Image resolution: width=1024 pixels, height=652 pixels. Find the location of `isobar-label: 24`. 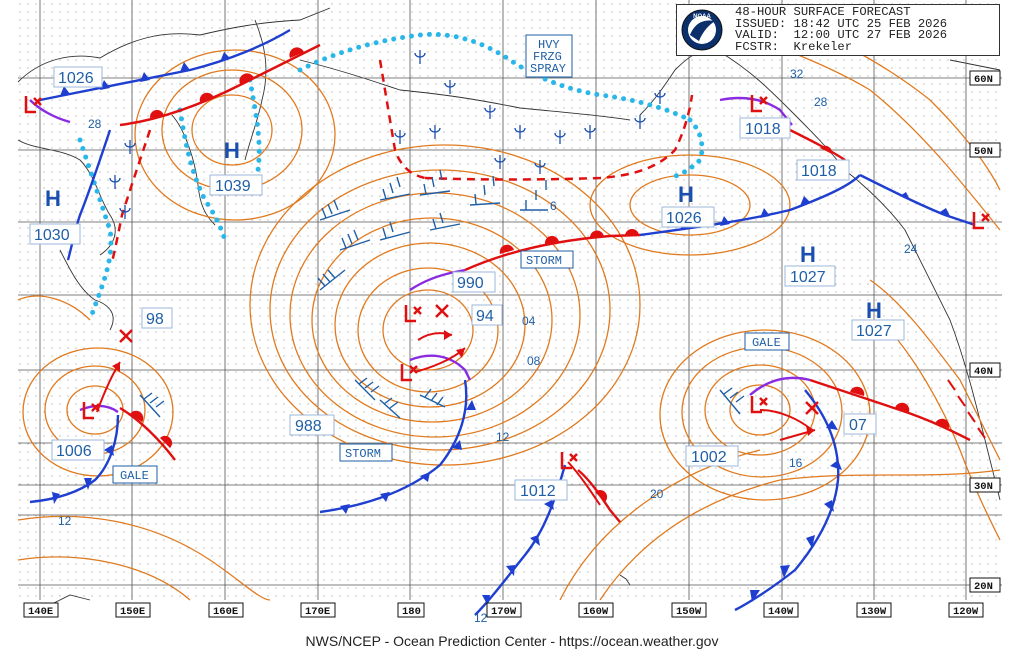

isobar-label: 24 is located at coordinates (911, 249).